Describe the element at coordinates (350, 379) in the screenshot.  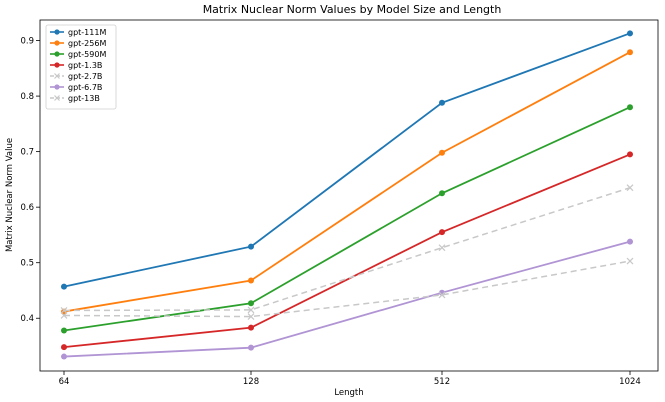
I see `x-axis: 64 128 512 1024` at that location.